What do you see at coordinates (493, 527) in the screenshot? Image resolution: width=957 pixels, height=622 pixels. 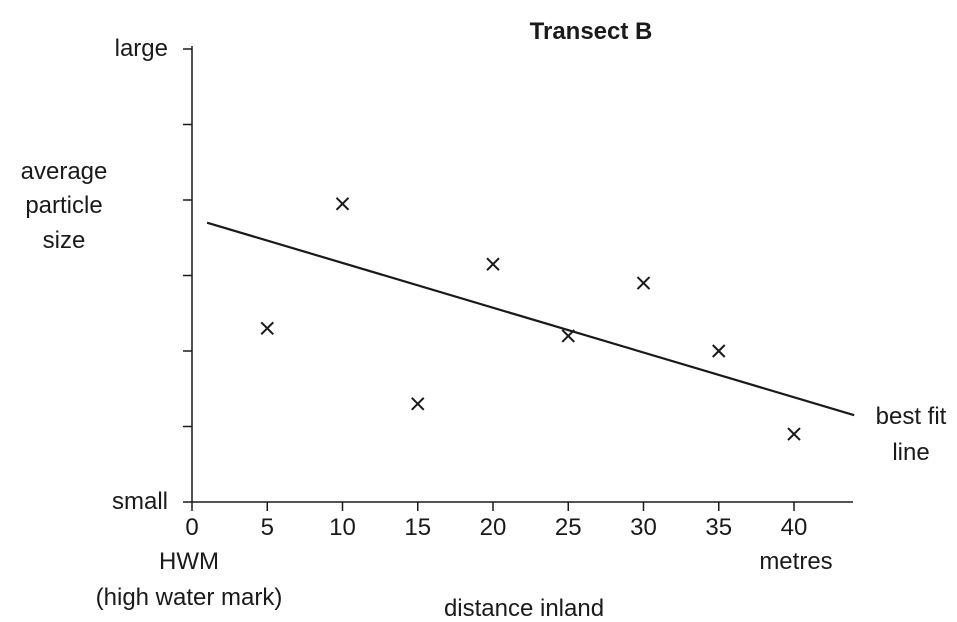 I see `x-tick-label: 20` at bounding box center [493, 527].